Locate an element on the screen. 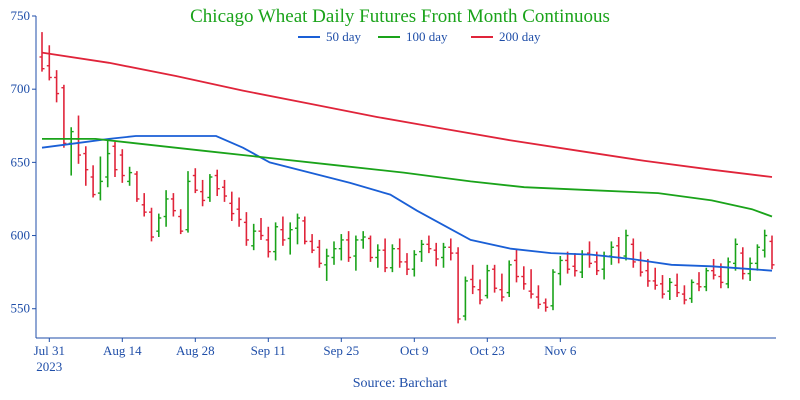 This screenshot has width=800, height=400. legend: 50 day 100 day 200 day is located at coordinates (419, 36).